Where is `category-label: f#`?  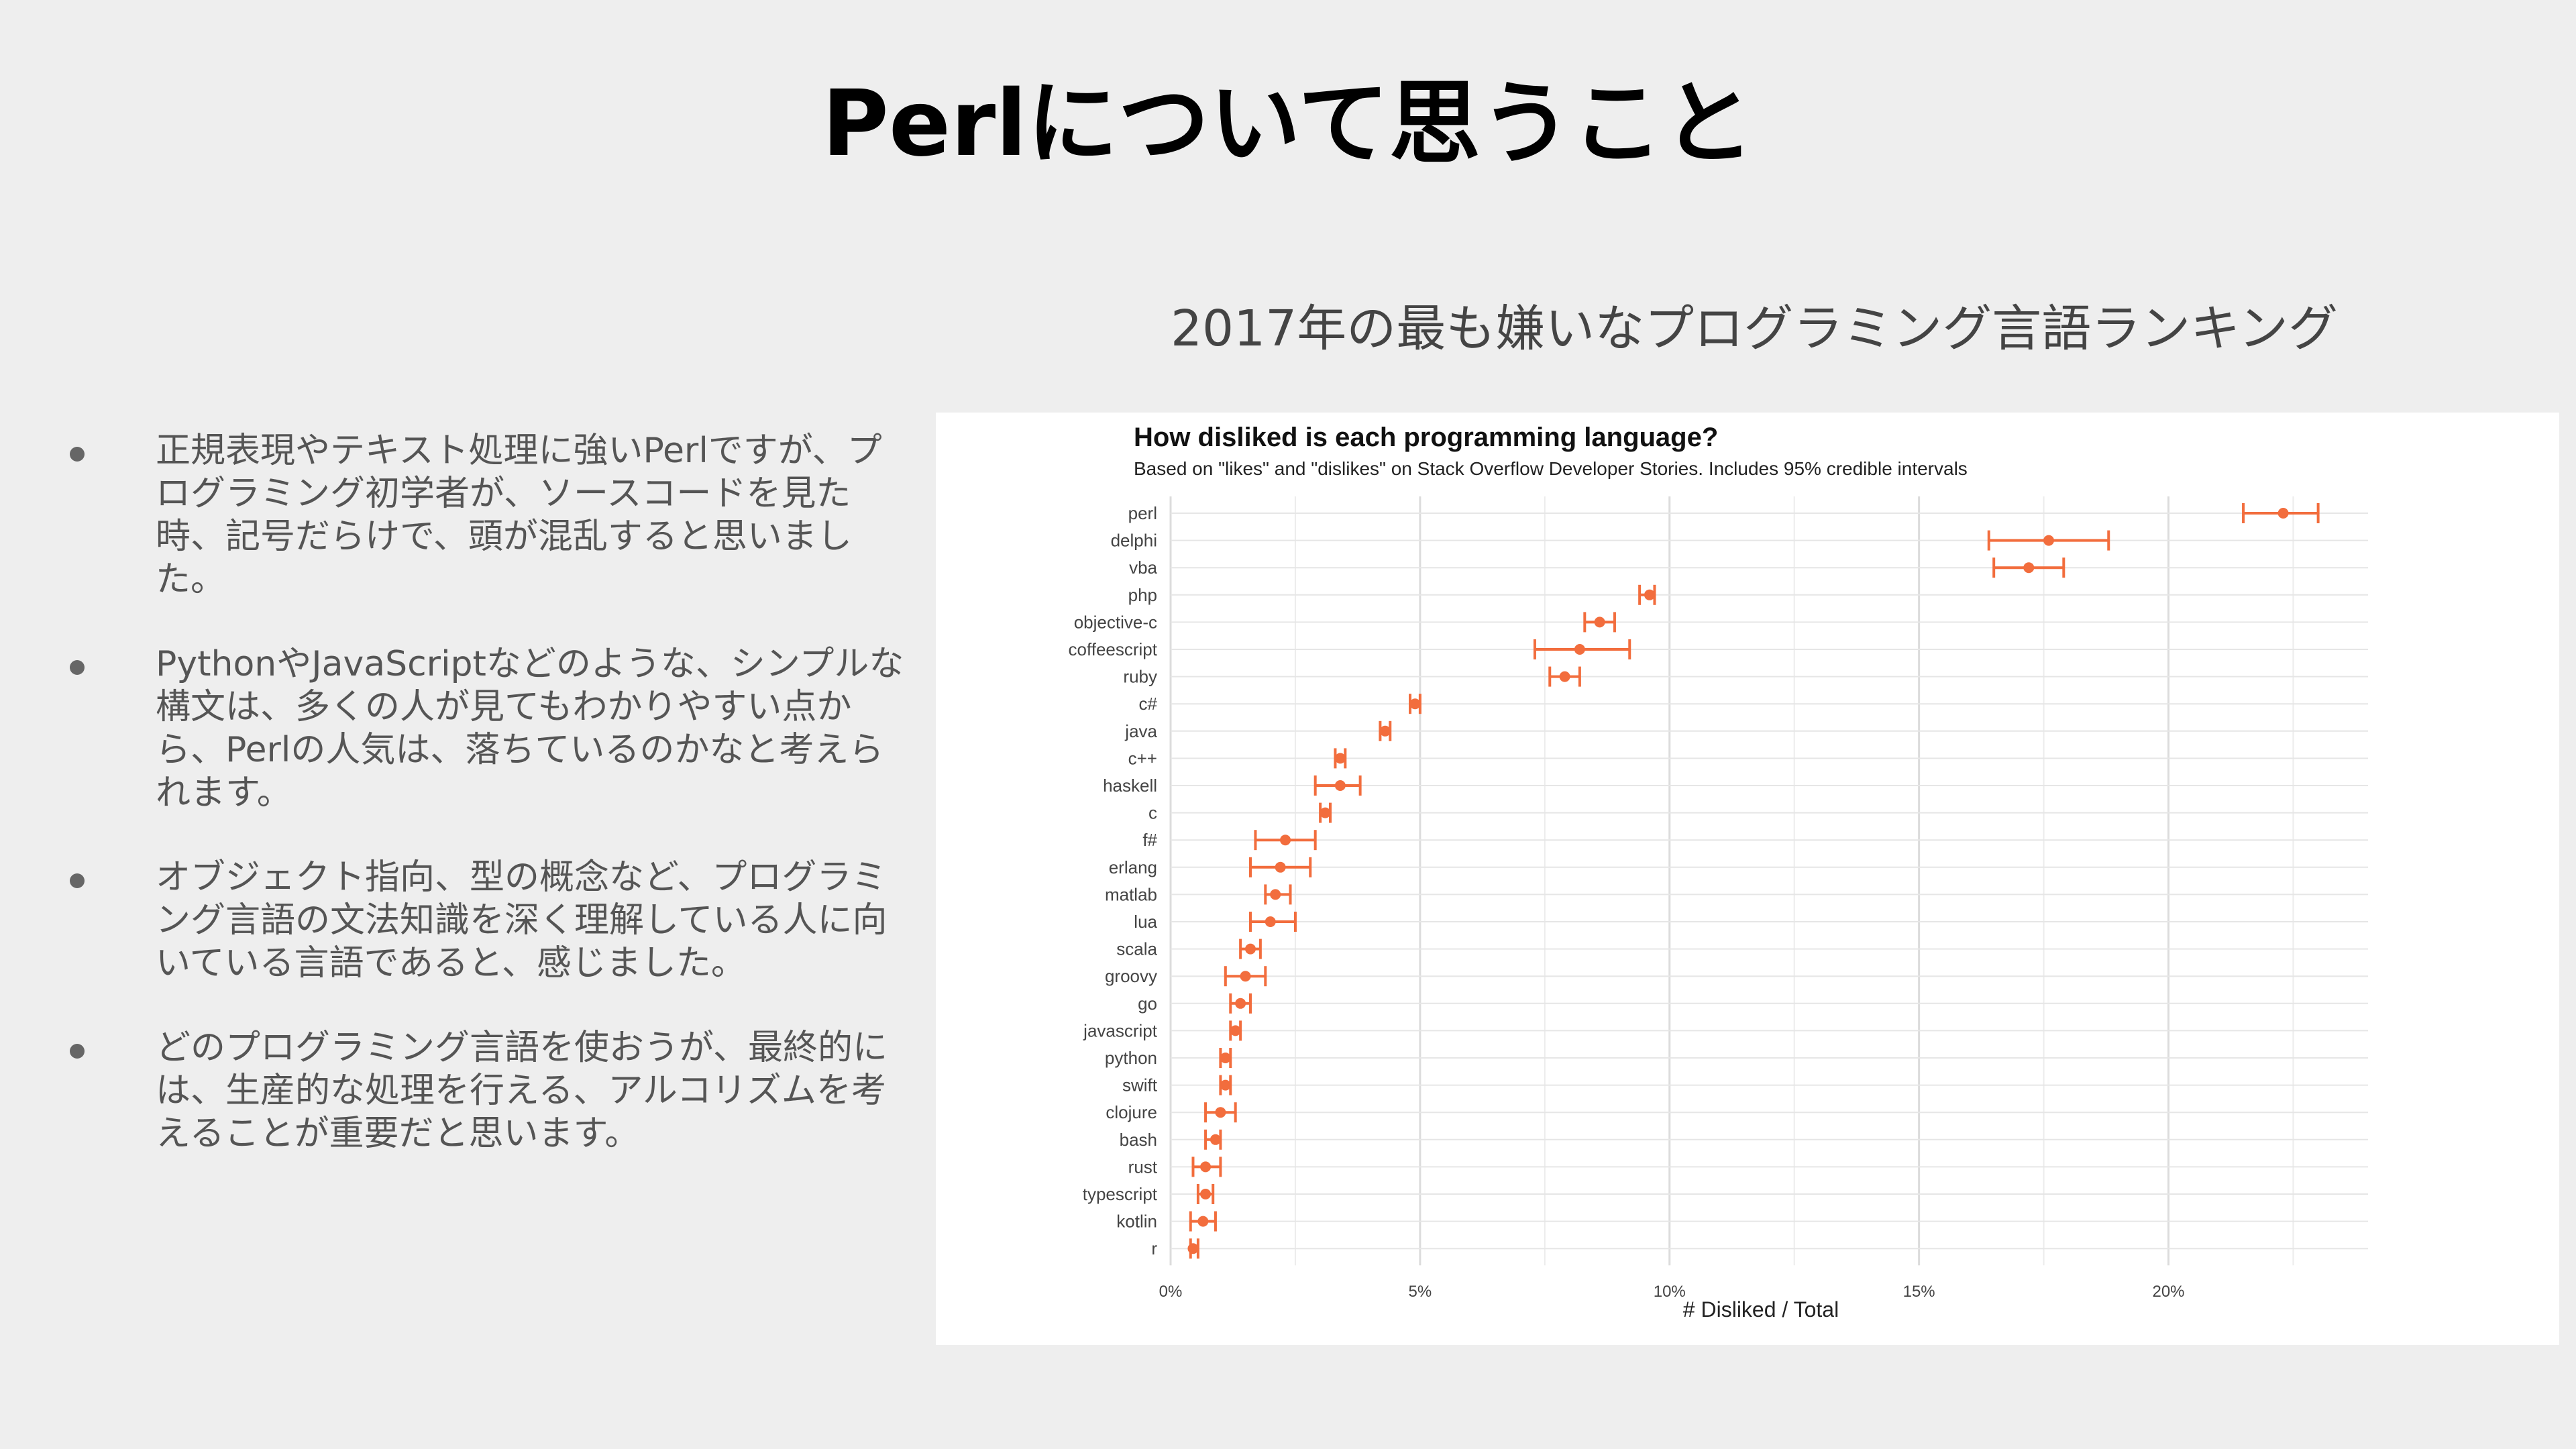
category-label: f# is located at coordinates (1149, 840).